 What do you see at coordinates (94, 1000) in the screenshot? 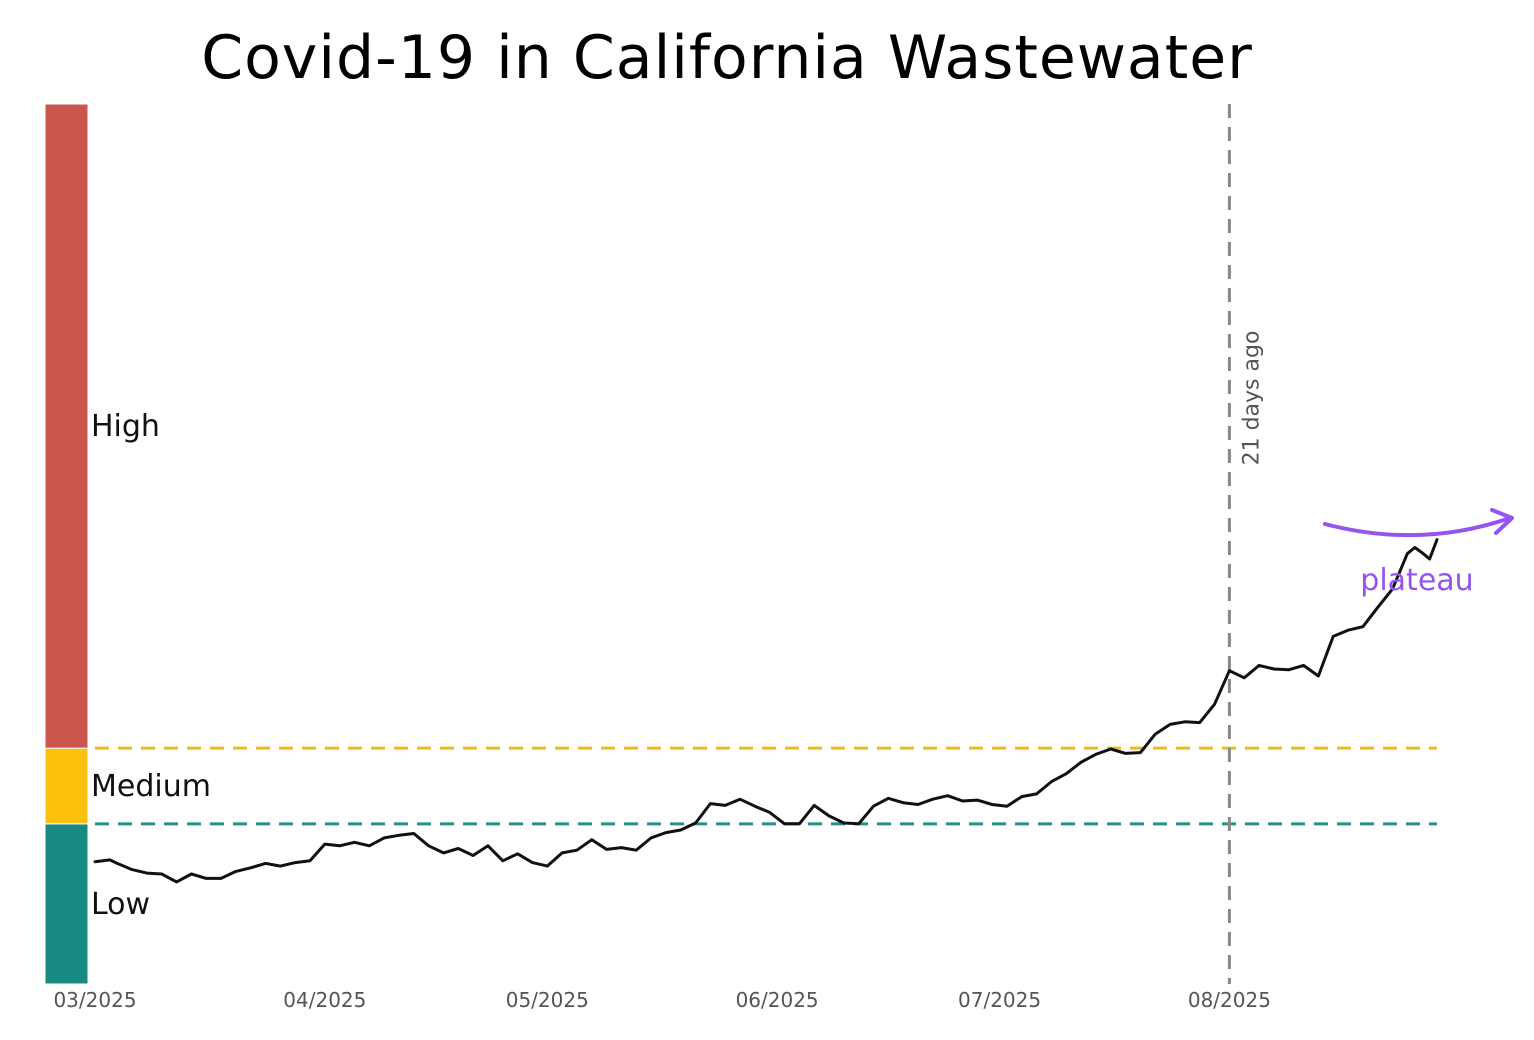
I see `x-tick-label: 03/2025` at bounding box center [94, 1000].